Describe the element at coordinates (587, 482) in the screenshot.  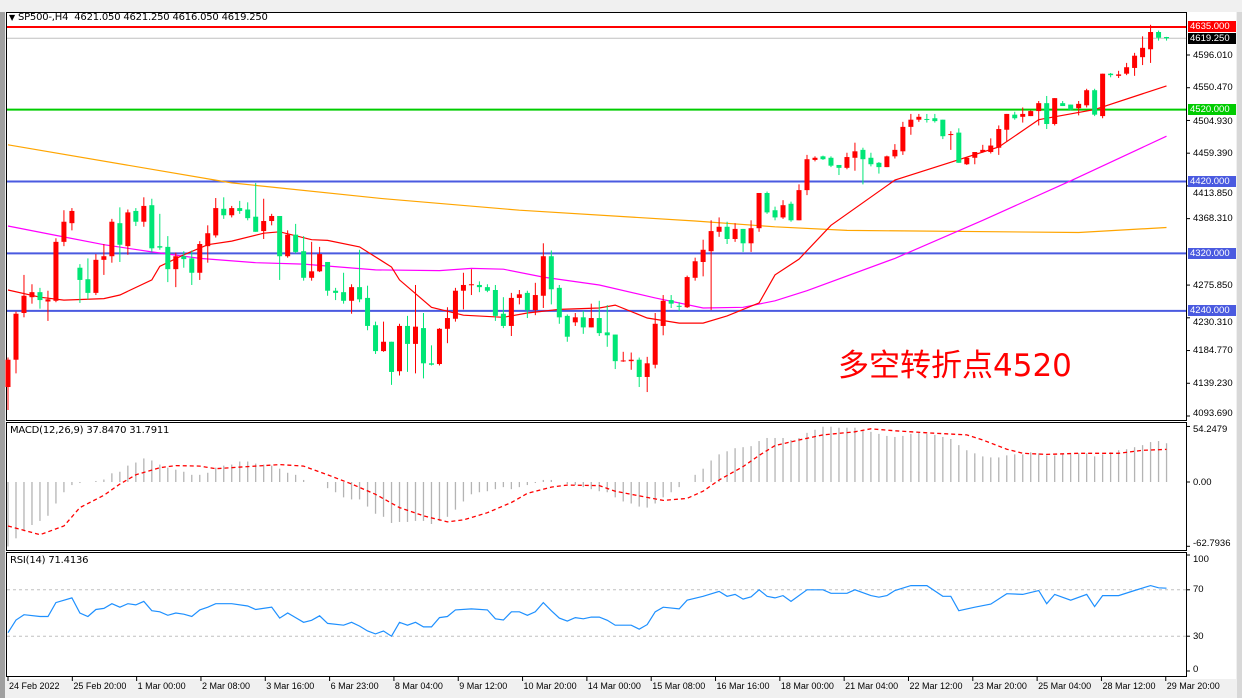
I see `macd-signal-line` at that location.